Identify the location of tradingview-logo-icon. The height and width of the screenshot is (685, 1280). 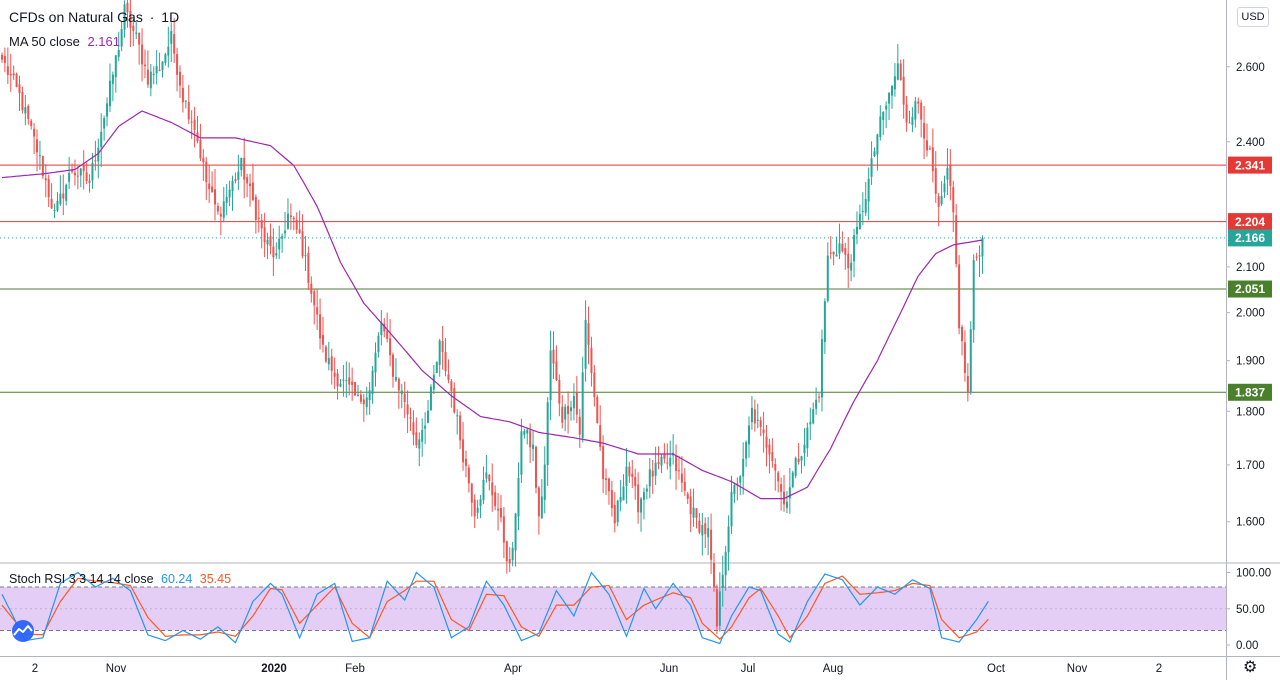
(23, 631).